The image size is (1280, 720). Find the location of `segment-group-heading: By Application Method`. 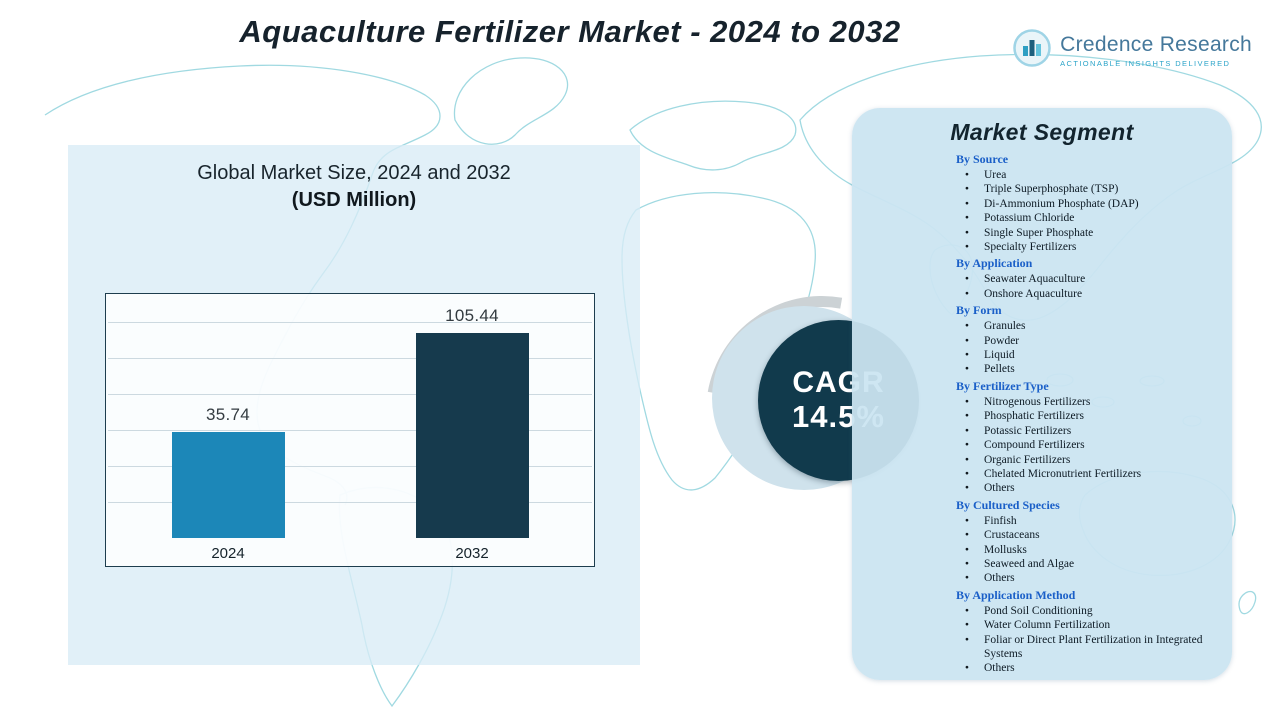

segment-group-heading: By Application Method is located at coordinates (1016, 594).